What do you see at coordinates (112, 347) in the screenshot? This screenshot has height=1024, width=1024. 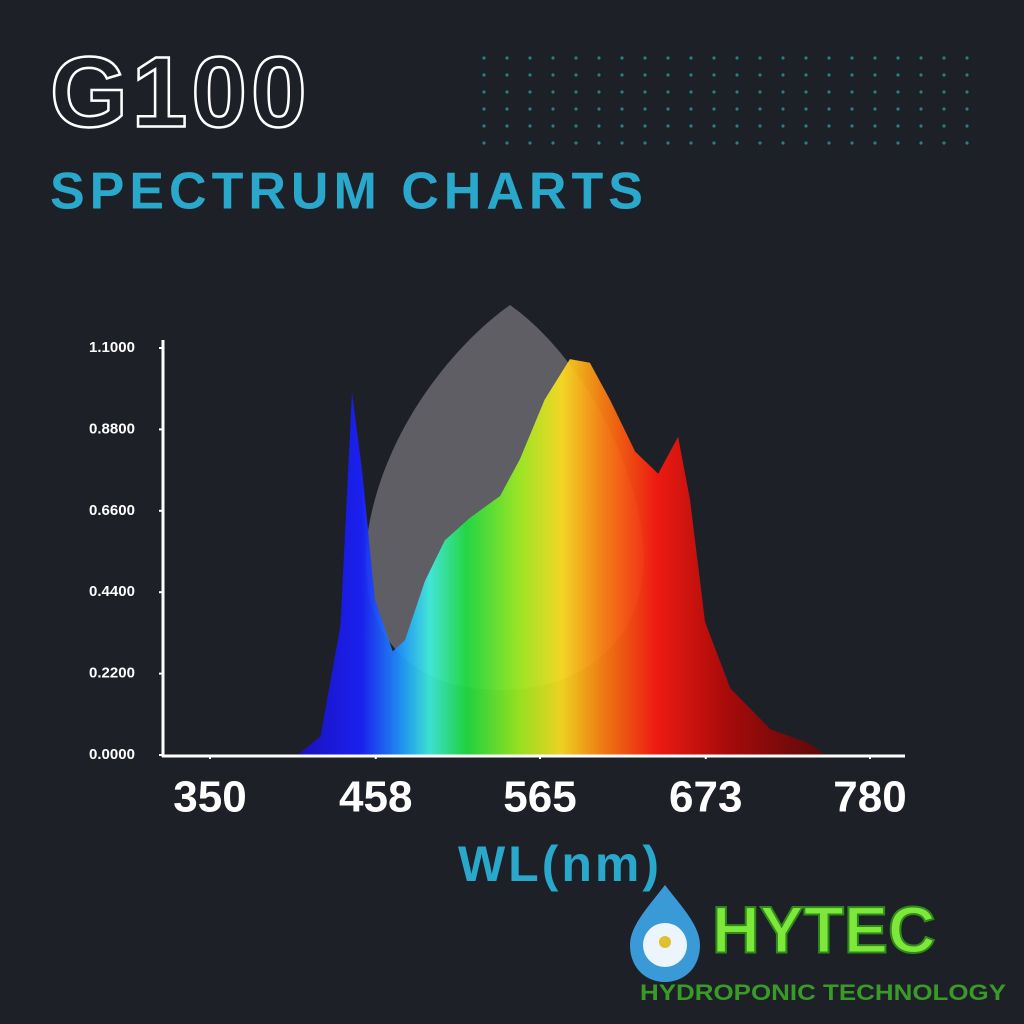 I see `y-tick-label: 1.1000` at bounding box center [112, 347].